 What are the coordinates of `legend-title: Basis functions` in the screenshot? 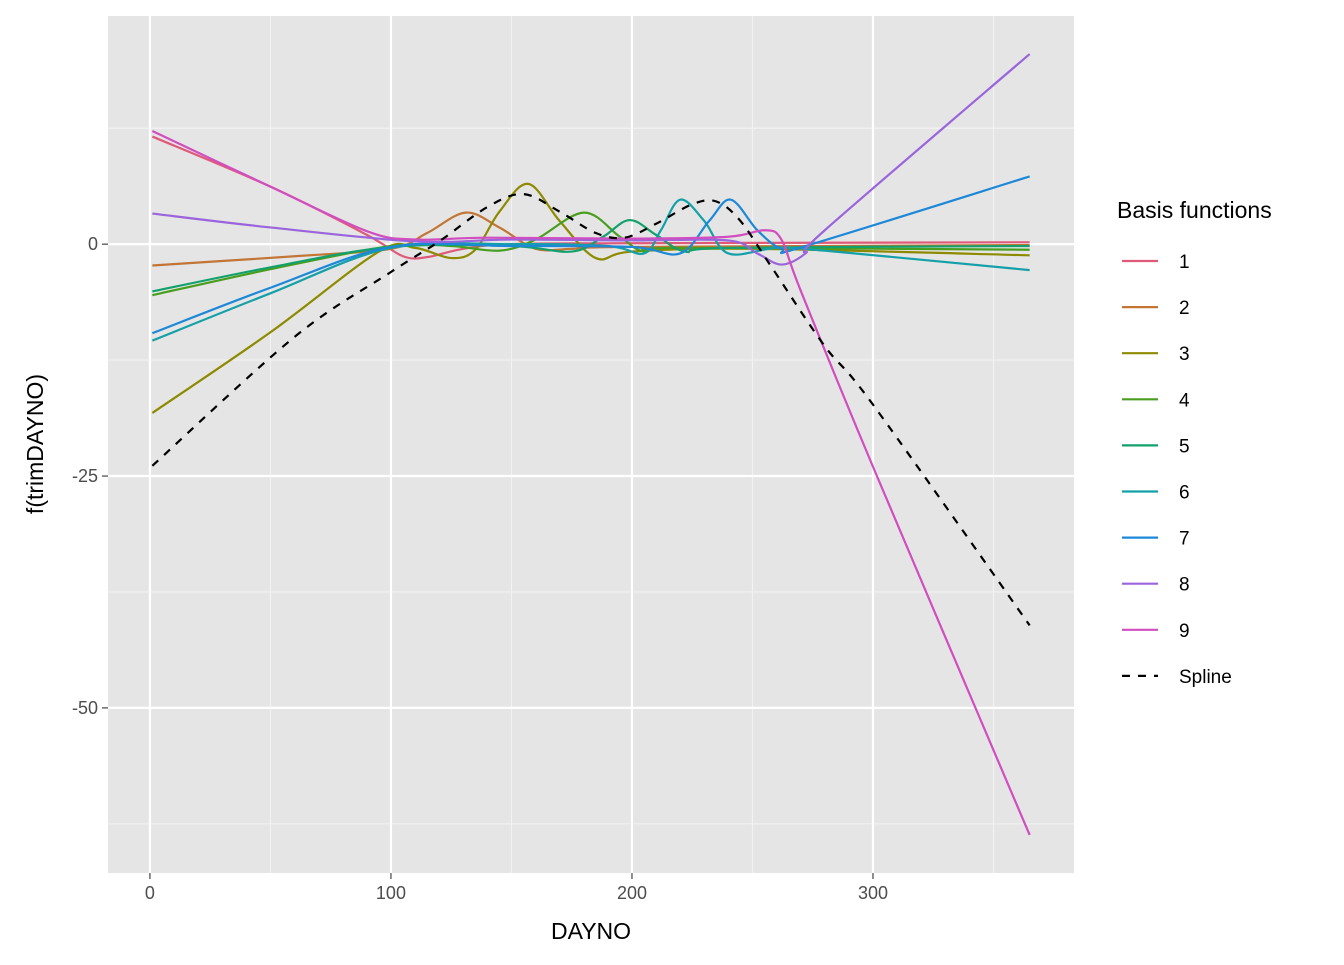 It's located at (1194, 210).